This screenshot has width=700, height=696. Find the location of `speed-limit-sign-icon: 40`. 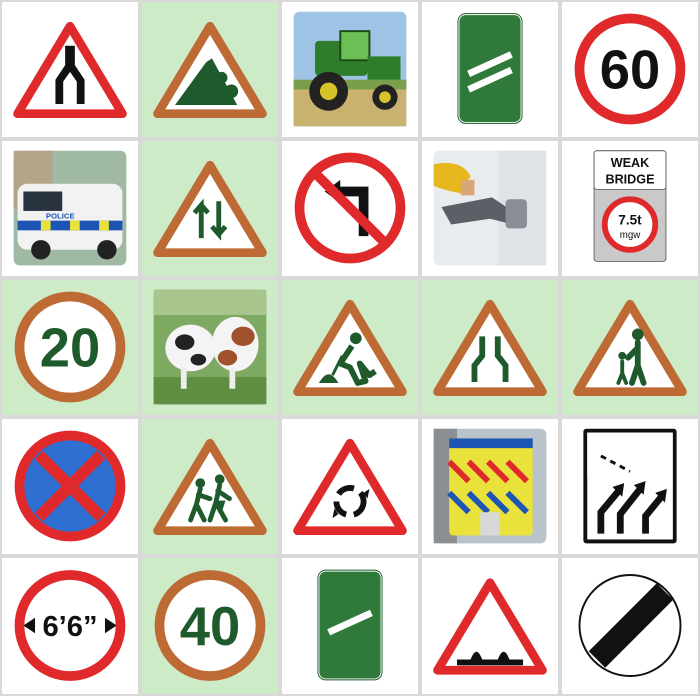

speed-limit-sign-icon: 40 is located at coordinates (210, 625).